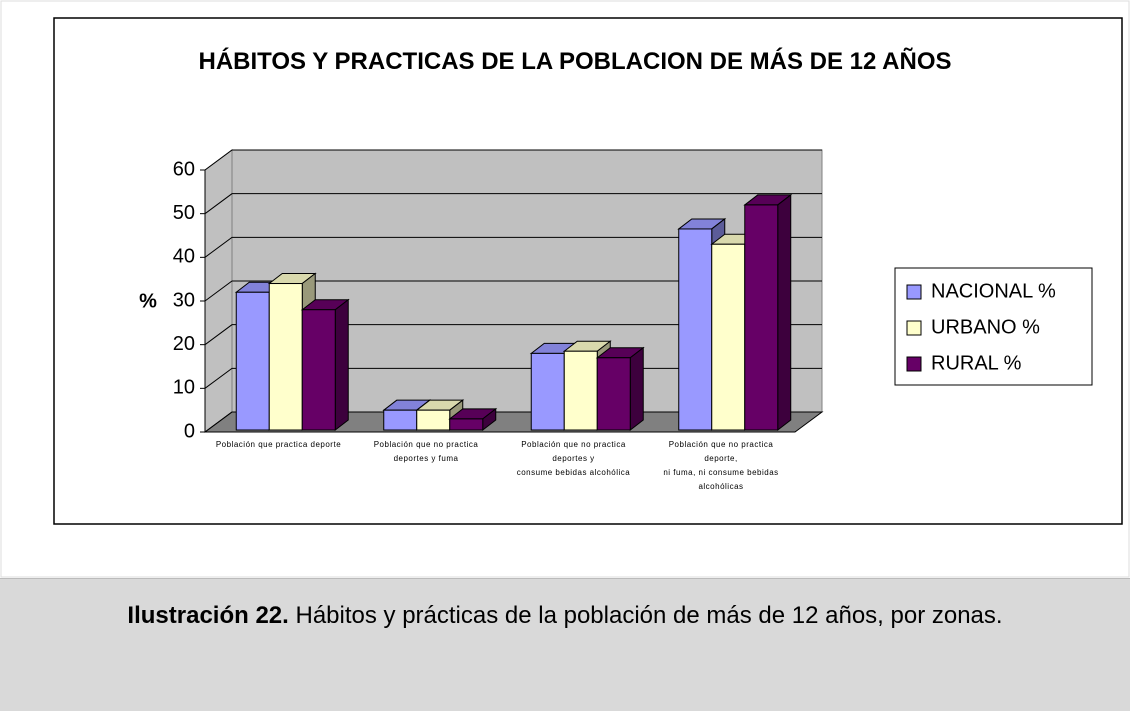  Describe the element at coordinates (993, 291) in the screenshot. I see `legend-label: NACIONAL %` at that location.